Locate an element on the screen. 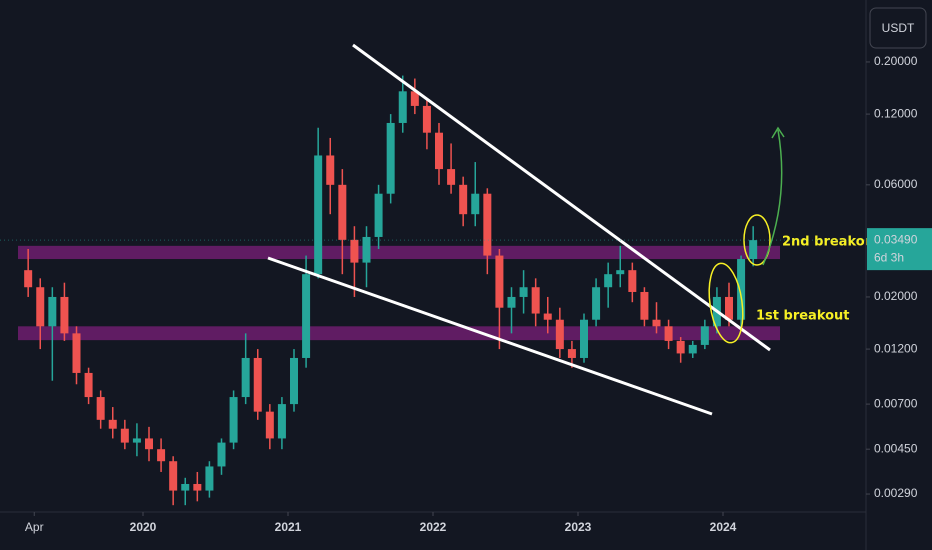 The height and width of the screenshot is (550, 932). countdown-label: 6d 3h is located at coordinates (889, 257).